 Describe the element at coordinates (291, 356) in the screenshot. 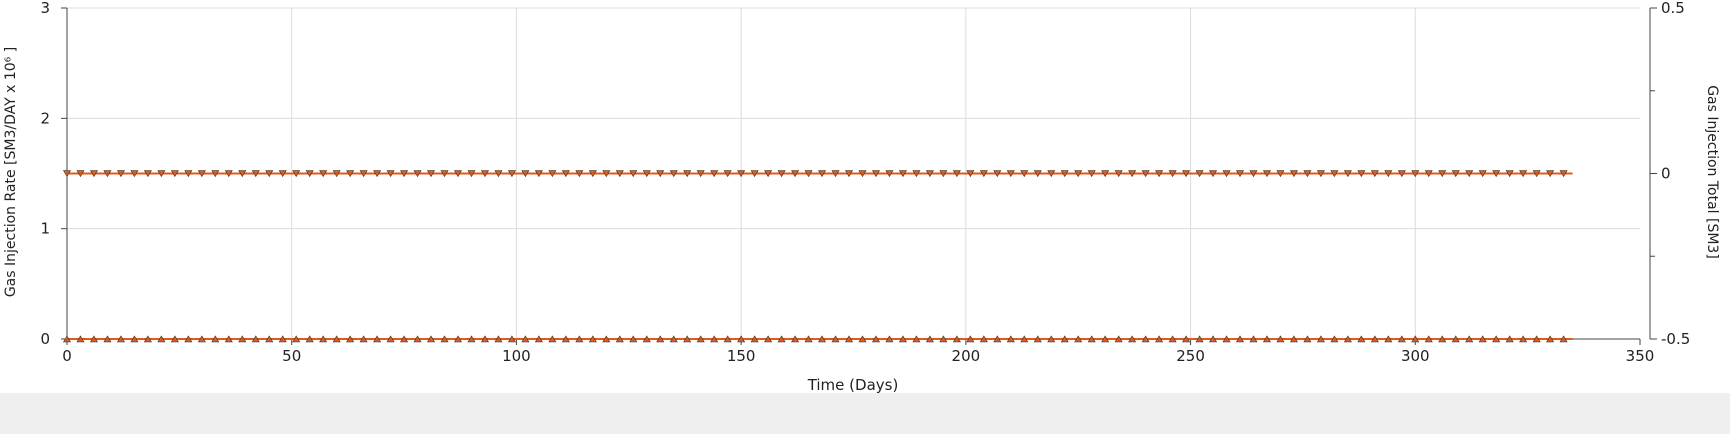

I see `x-tick-label: 50` at that location.